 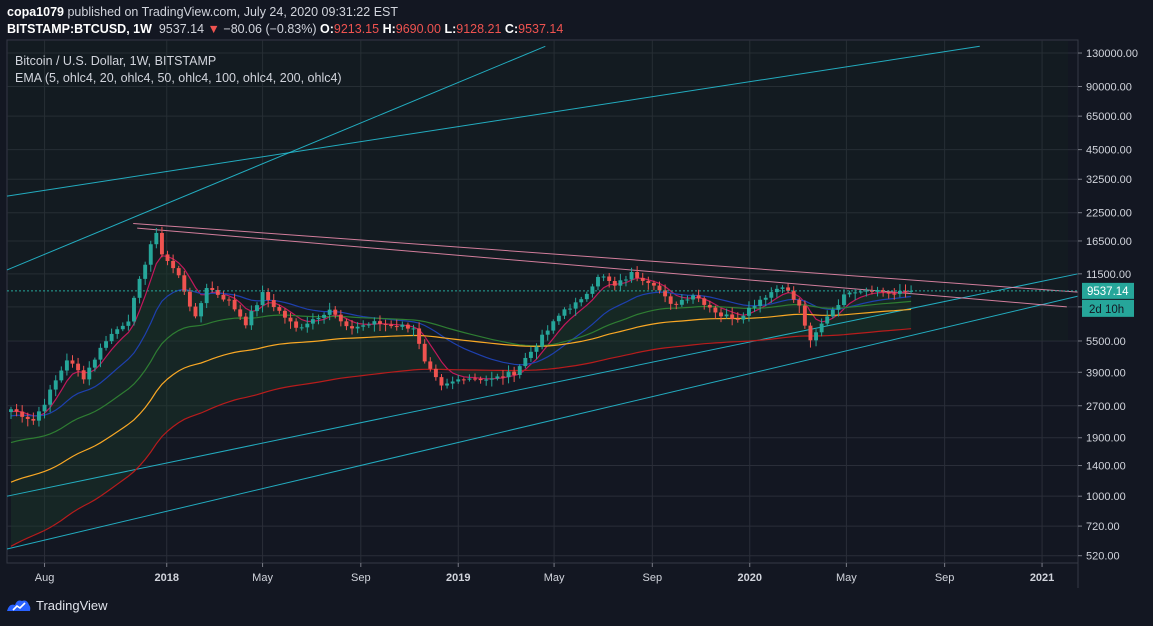 I want to click on brand-name: TradingView, so click(x=72, y=605).